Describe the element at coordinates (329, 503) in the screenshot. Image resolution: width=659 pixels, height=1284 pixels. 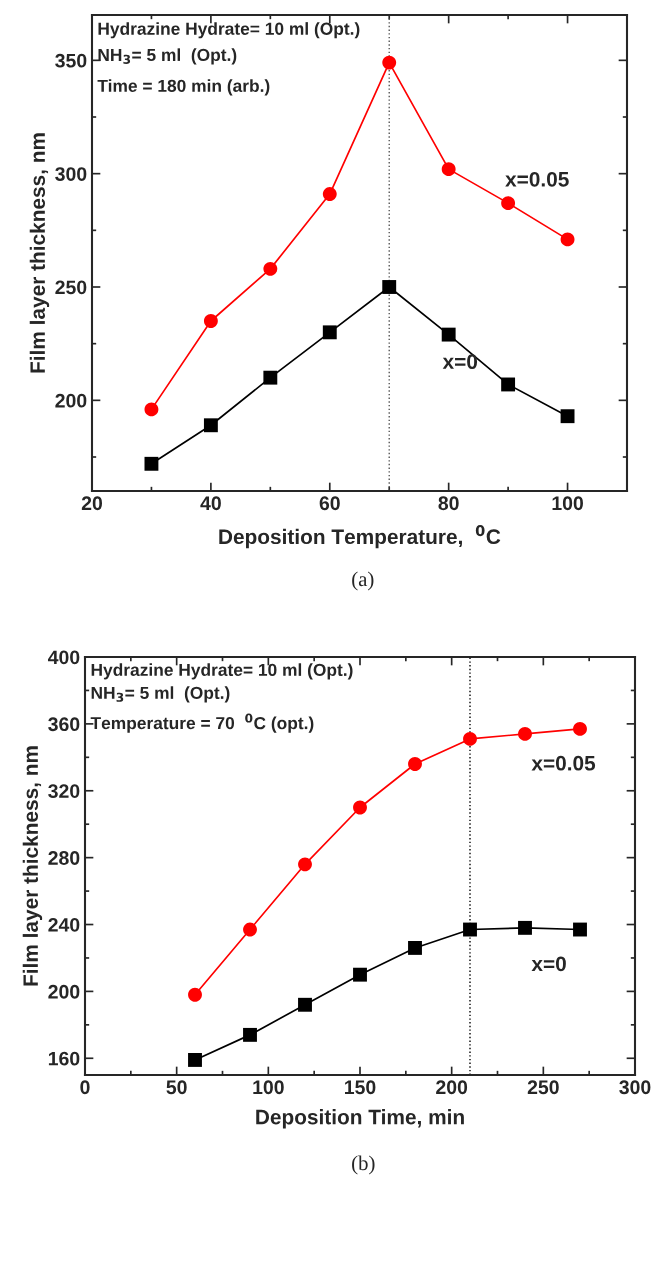
I see `x-tick-label: 60` at that location.